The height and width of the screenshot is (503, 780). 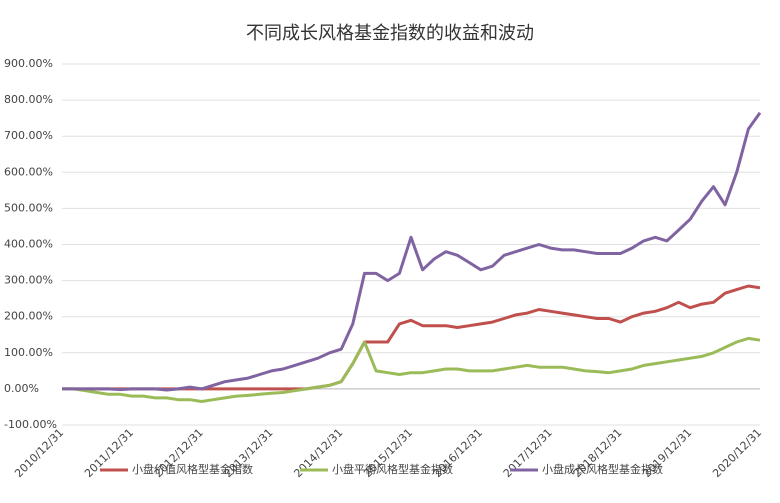 I want to click on x-tick-label: 2011/12/31, so click(x=109, y=453).